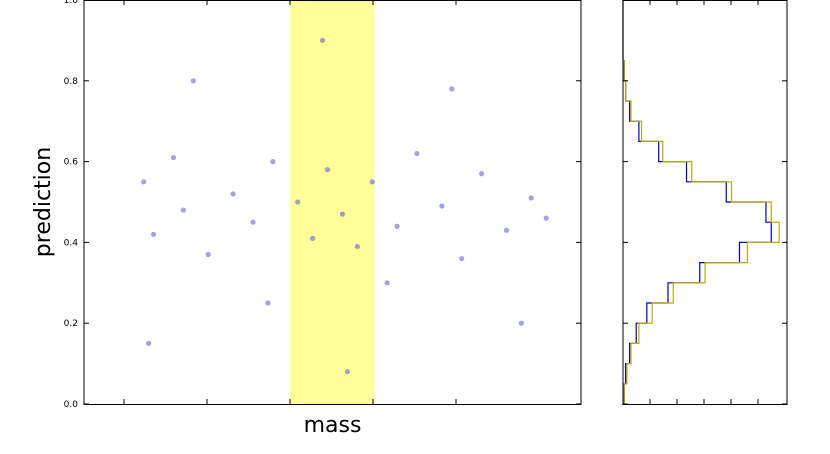 The height and width of the screenshot is (454, 830). Describe the element at coordinates (71, 324) in the screenshot. I see `y-tick-label: 0.2` at that location.